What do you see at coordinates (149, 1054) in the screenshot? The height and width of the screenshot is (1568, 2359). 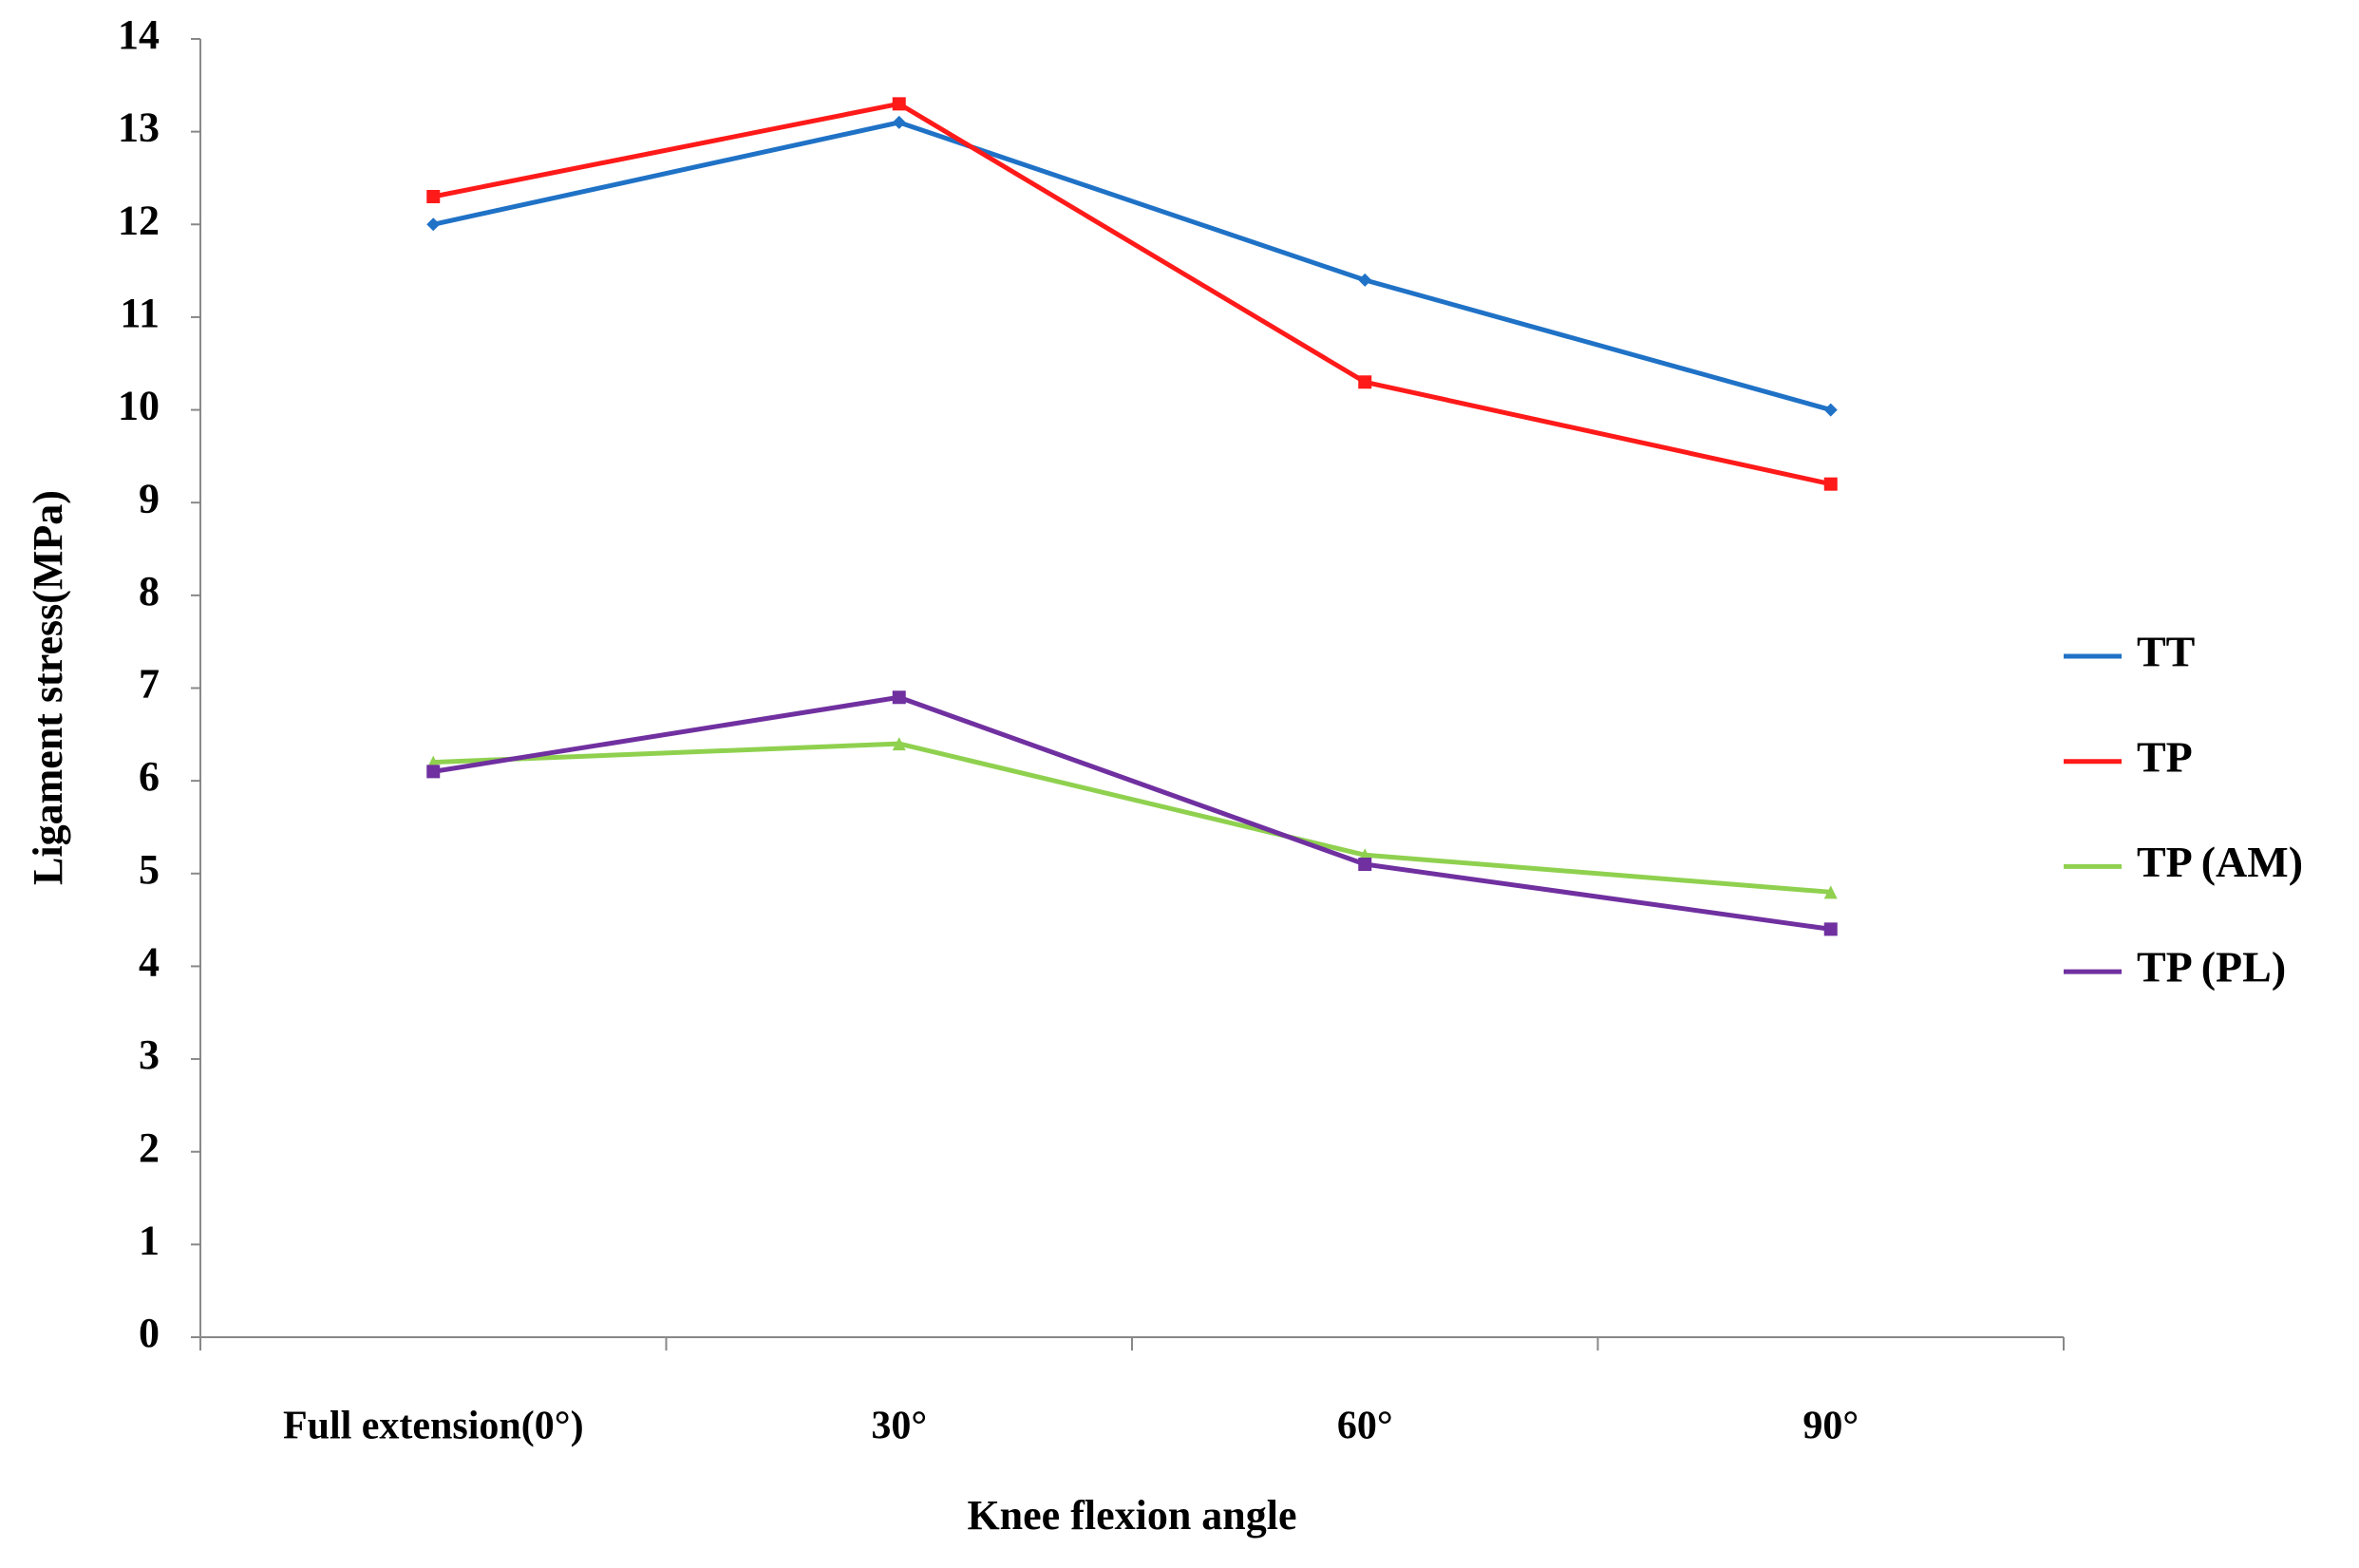 I see `y-tick-label: 3` at bounding box center [149, 1054].